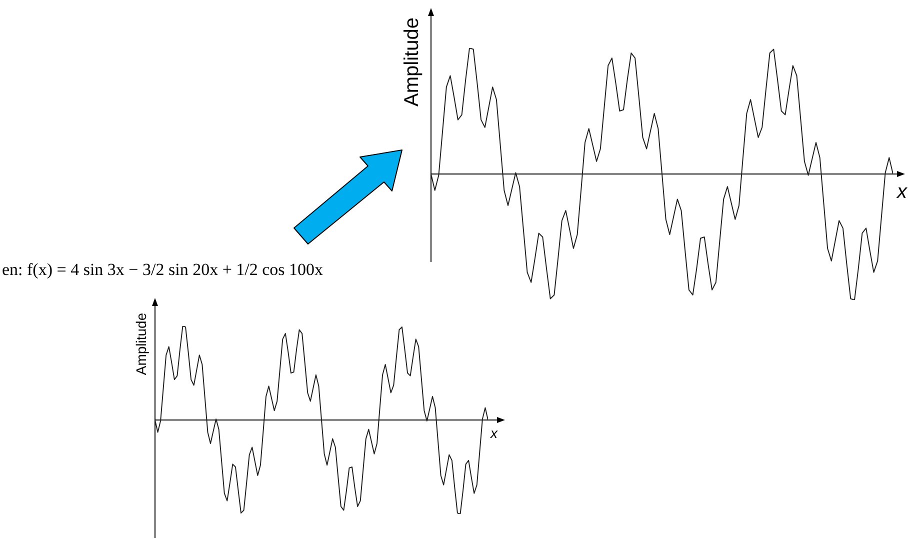 Image resolution: width=908 pixels, height=539 pixels. Describe the element at coordinates (163, 270) in the screenshot. I see `chart-title: en: f(x) = 4 sin 3x − 3/2 sin 20x + 1/2 cos 100x` at that location.